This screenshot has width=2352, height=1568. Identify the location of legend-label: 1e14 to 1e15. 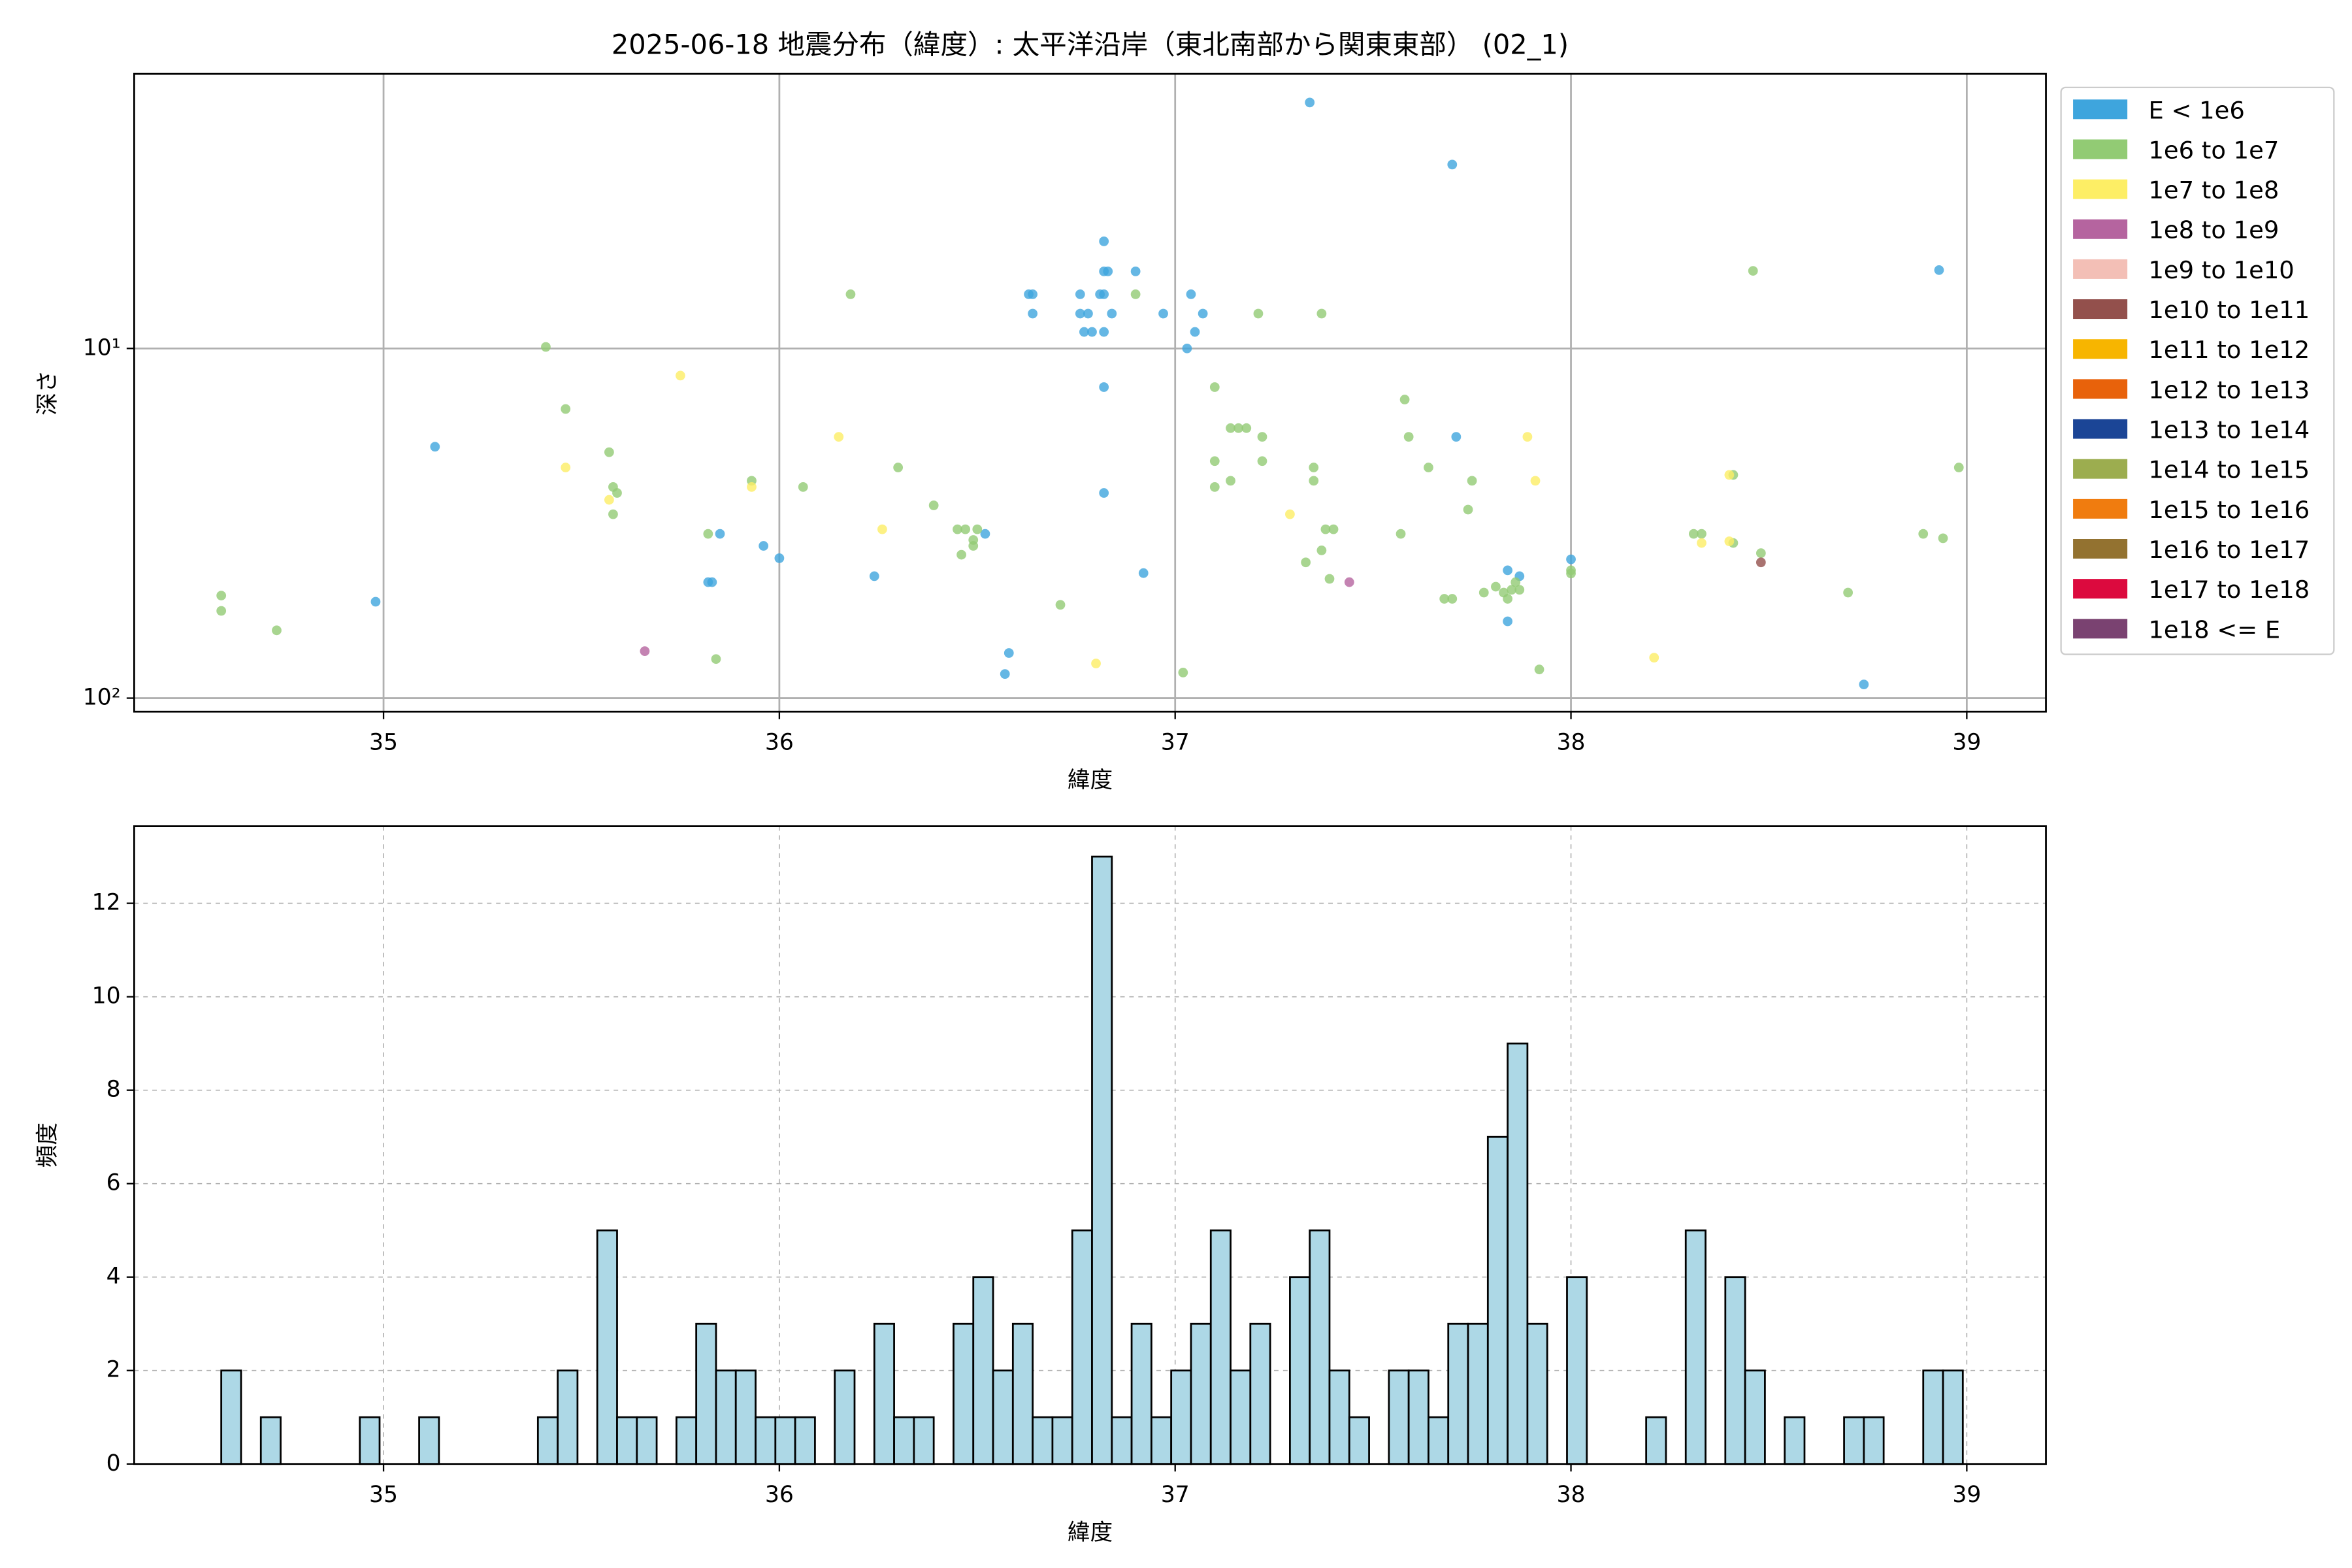
(2229, 470).